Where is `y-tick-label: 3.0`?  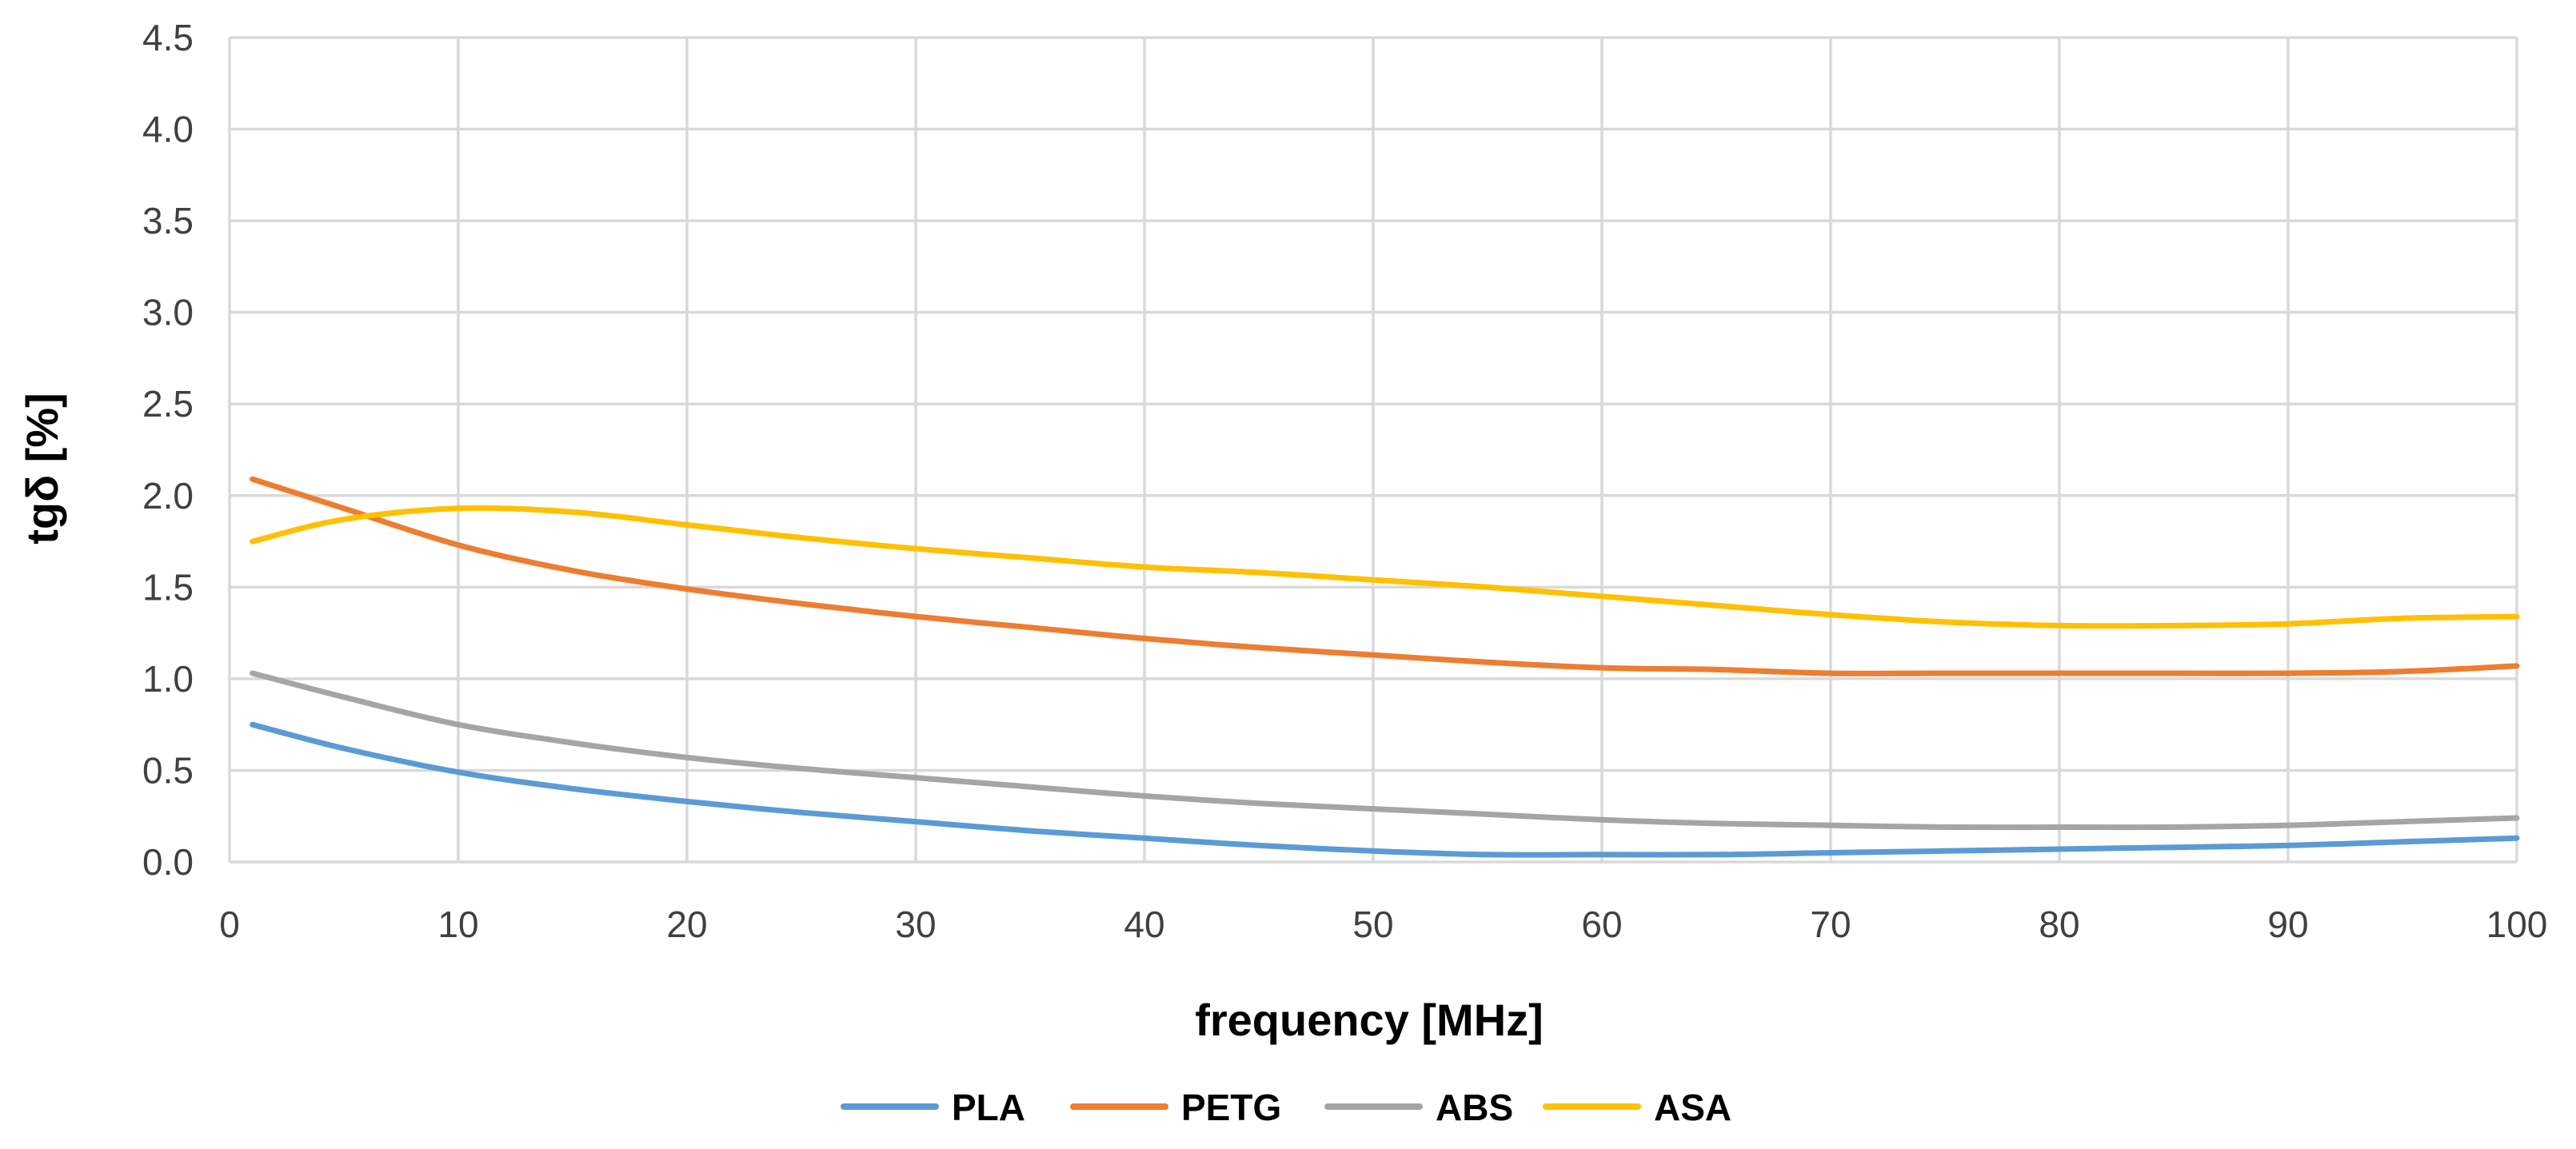 y-tick-label: 3.0 is located at coordinates (168, 312).